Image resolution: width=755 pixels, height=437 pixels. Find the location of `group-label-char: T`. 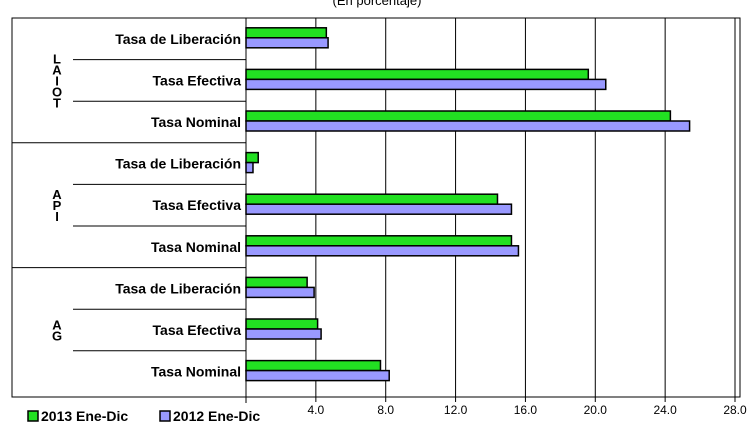

group-label-char: T is located at coordinates (57, 102).